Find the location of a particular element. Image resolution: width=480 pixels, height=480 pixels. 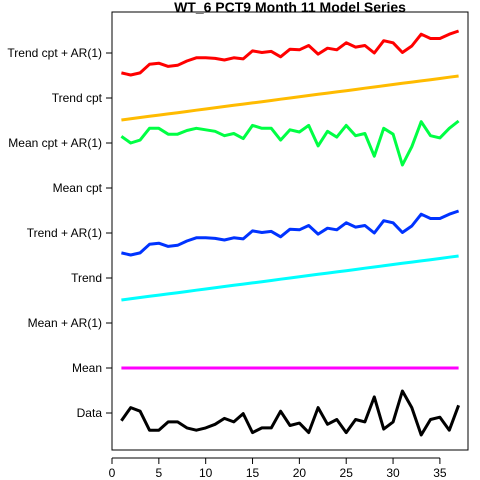

x-tick-label: 35 is located at coordinates (440, 473).